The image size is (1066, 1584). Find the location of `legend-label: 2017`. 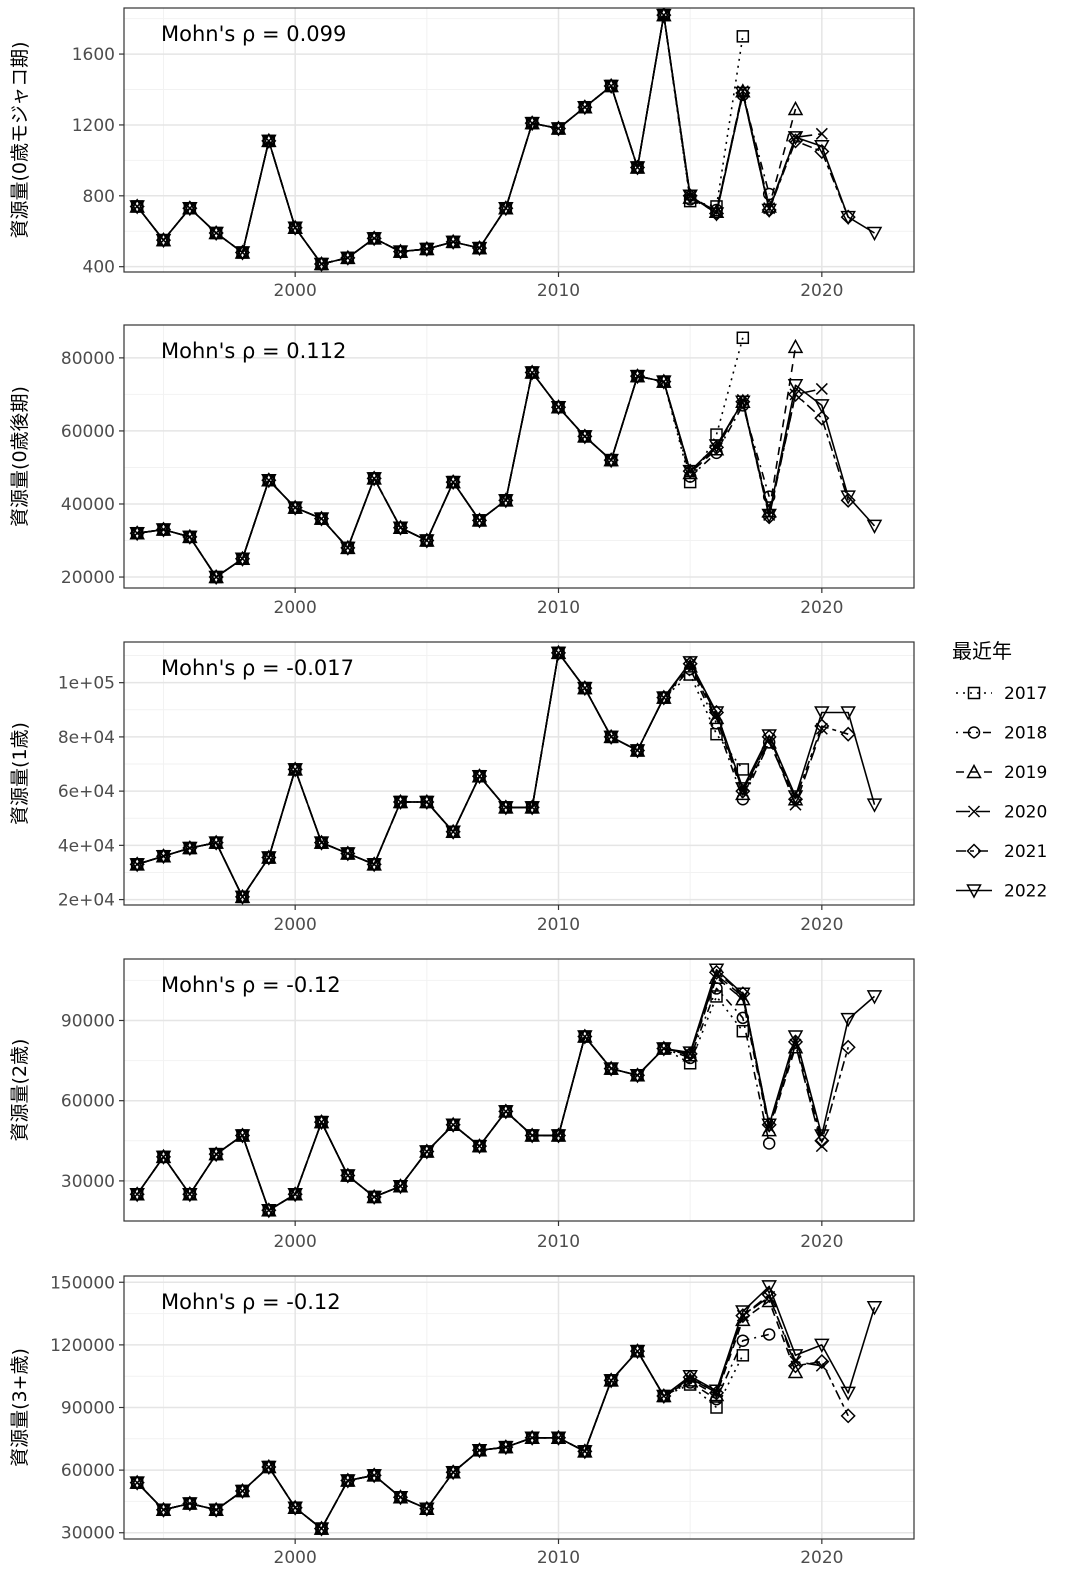

legend-label: 2017 is located at coordinates (1025, 694).